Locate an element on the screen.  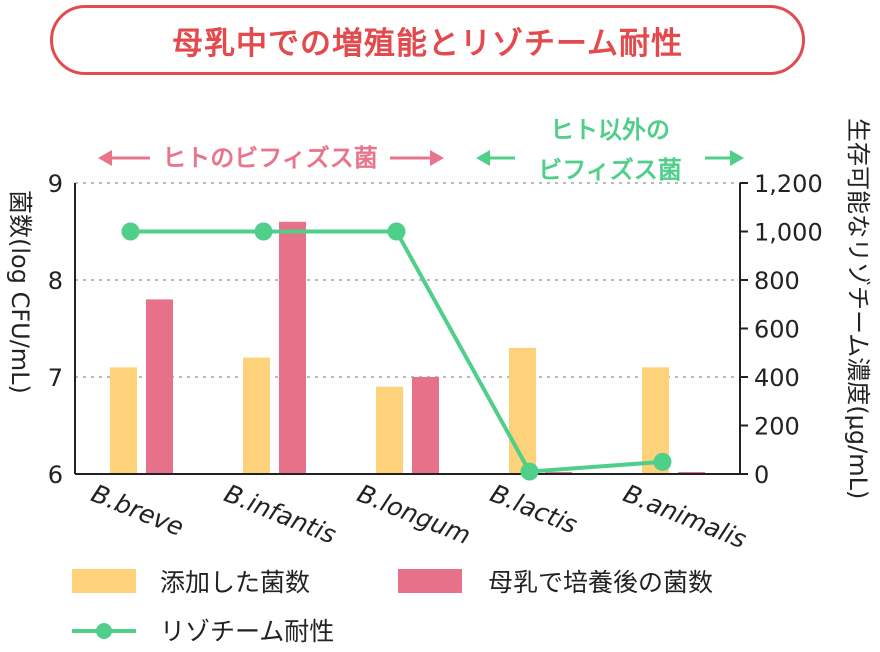
category-label: B.animalis is located at coordinates (684, 517).